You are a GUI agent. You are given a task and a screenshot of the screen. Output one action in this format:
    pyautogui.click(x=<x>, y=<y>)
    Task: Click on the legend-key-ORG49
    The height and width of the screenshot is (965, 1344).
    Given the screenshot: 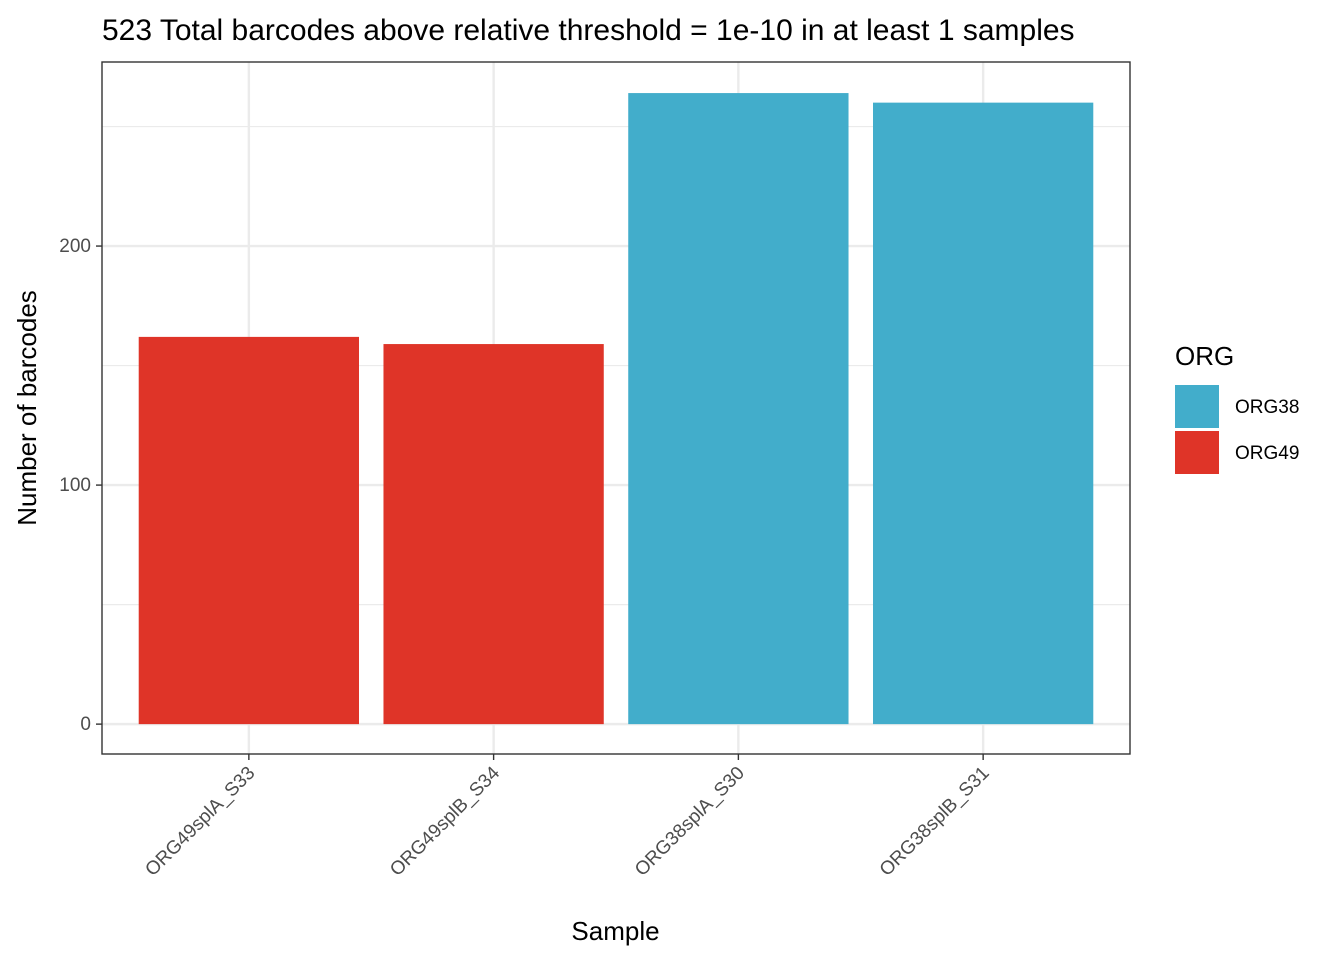 What is the action you would take?
    pyautogui.click(x=1197, y=452)
    